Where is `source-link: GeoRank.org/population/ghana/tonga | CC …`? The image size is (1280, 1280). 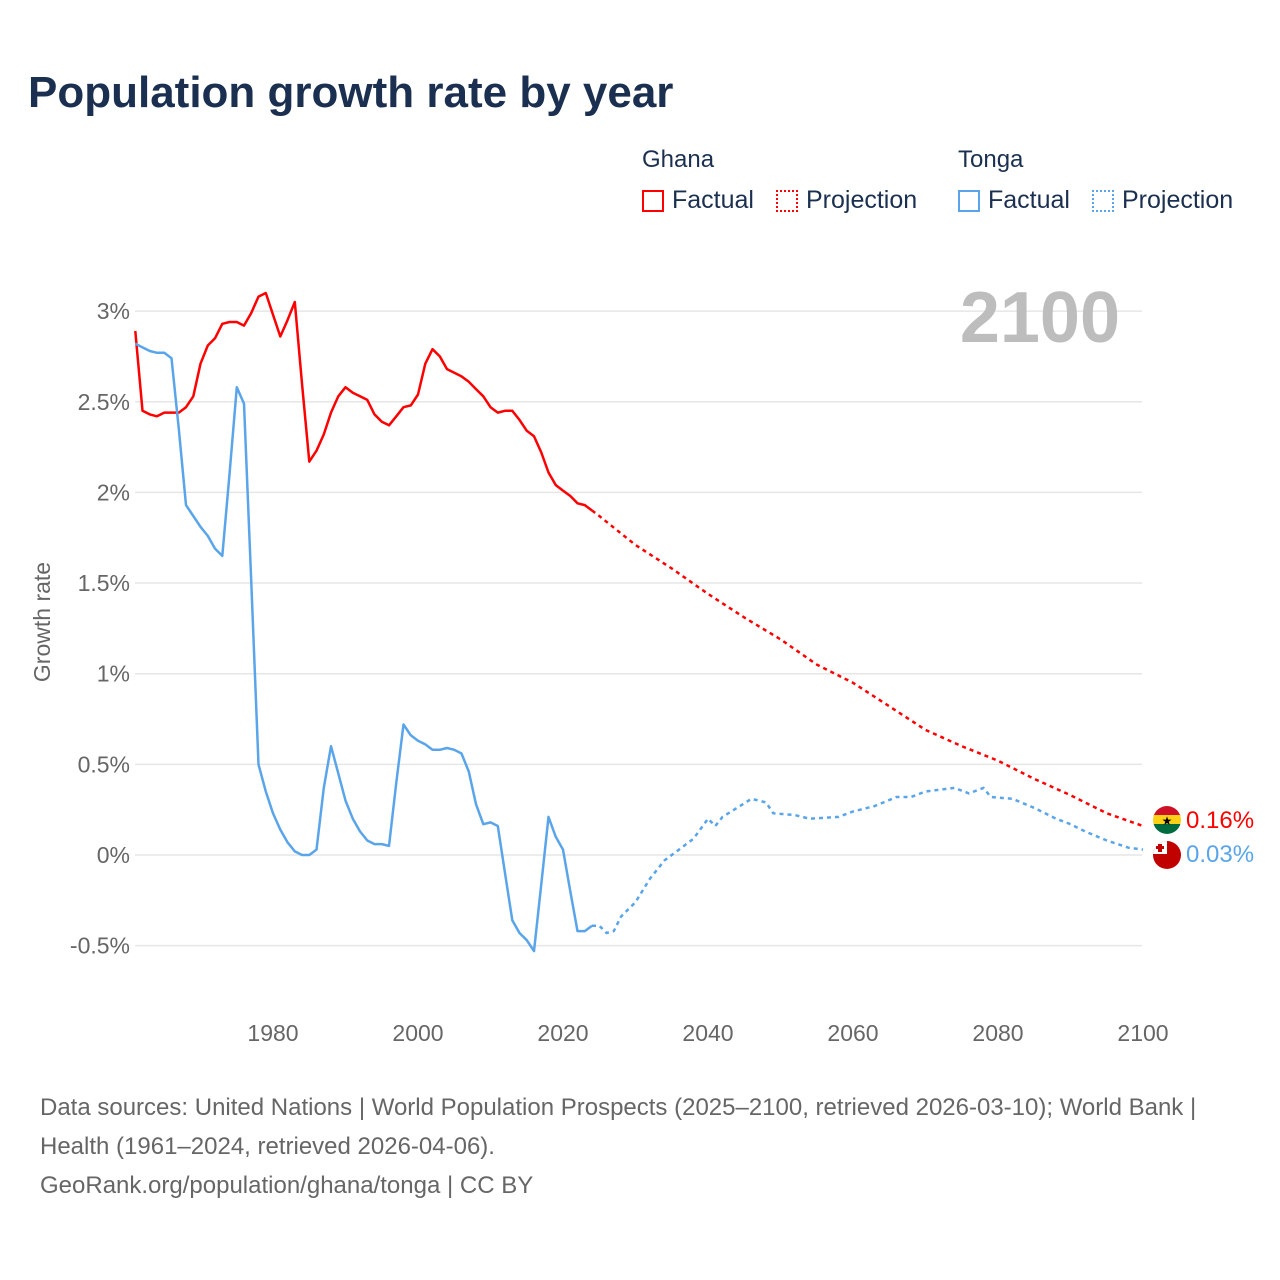
source-link: GeoRank.org/population/ghana/tonga | CC … is located at coordinates (287, 1185).